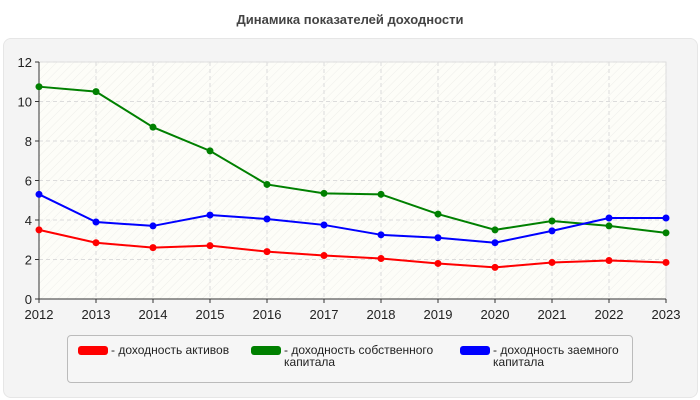 The image size is (700, 400). Describe the element at coordinates (25, 62) in the screenshot. I see `y-tick-label: 12` at that location.